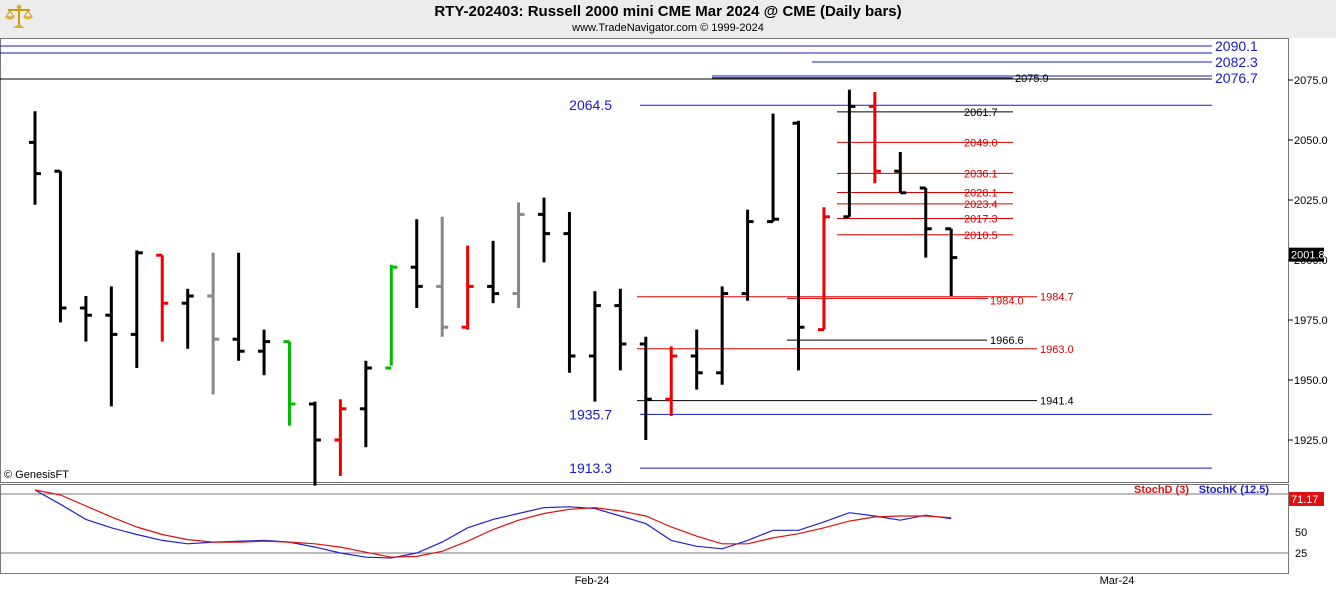 The image size is (1336, 591). Describe the element at coordinates (19, 19) in the screenshot. I see `scales-of-justice-icon` at that location.